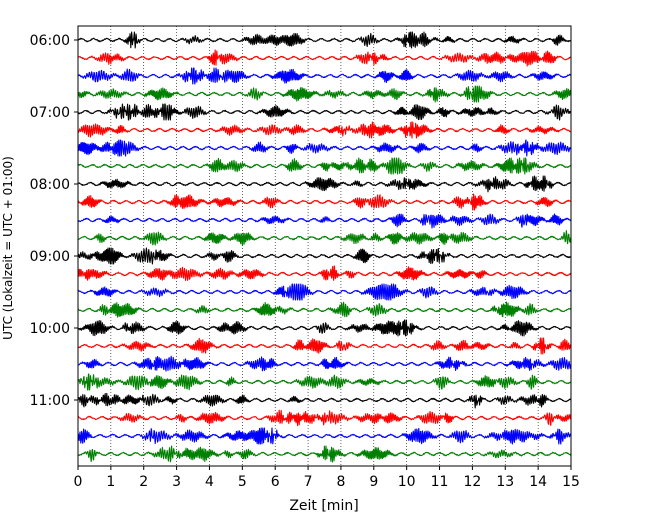 The width and height of the screenshot is (650, 520). I want to click on x-tick-label: 8, so click(340, 482).